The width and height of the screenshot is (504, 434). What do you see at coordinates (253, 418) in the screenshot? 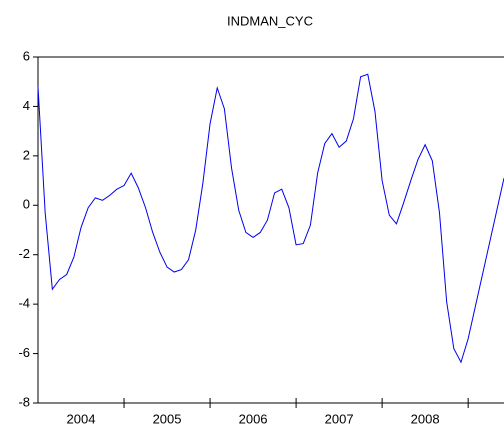
I see `x-tick-label: 2006` at bounding box center [253, 418].